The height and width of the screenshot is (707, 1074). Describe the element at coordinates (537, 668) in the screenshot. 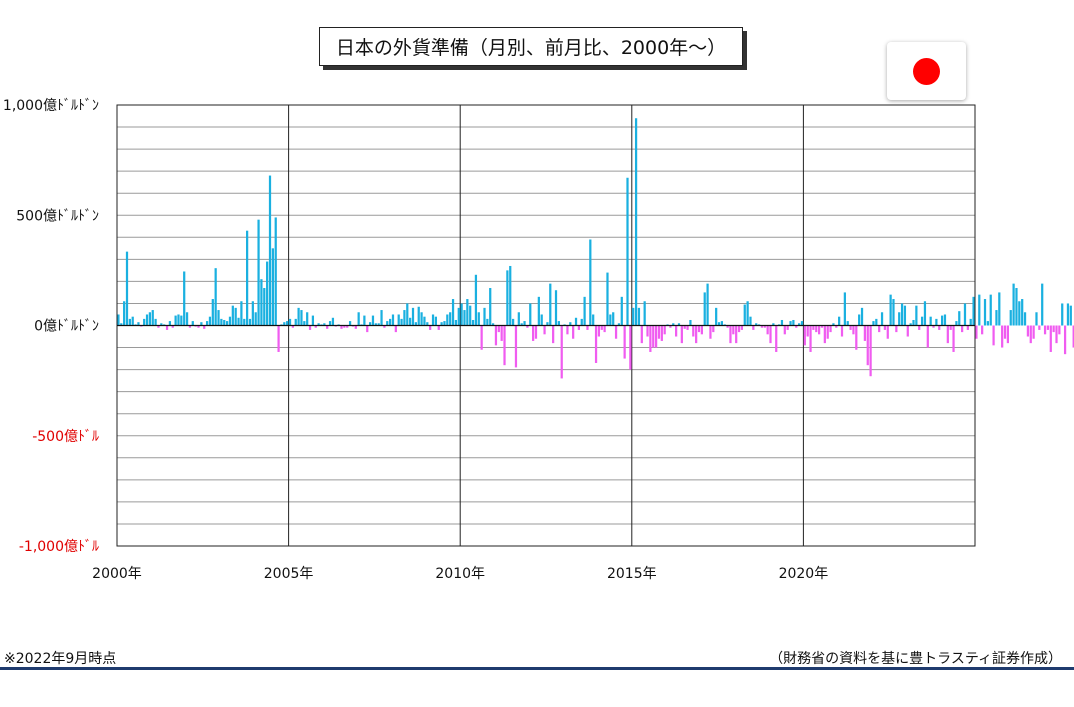

I see `bottom-rule` at that location.